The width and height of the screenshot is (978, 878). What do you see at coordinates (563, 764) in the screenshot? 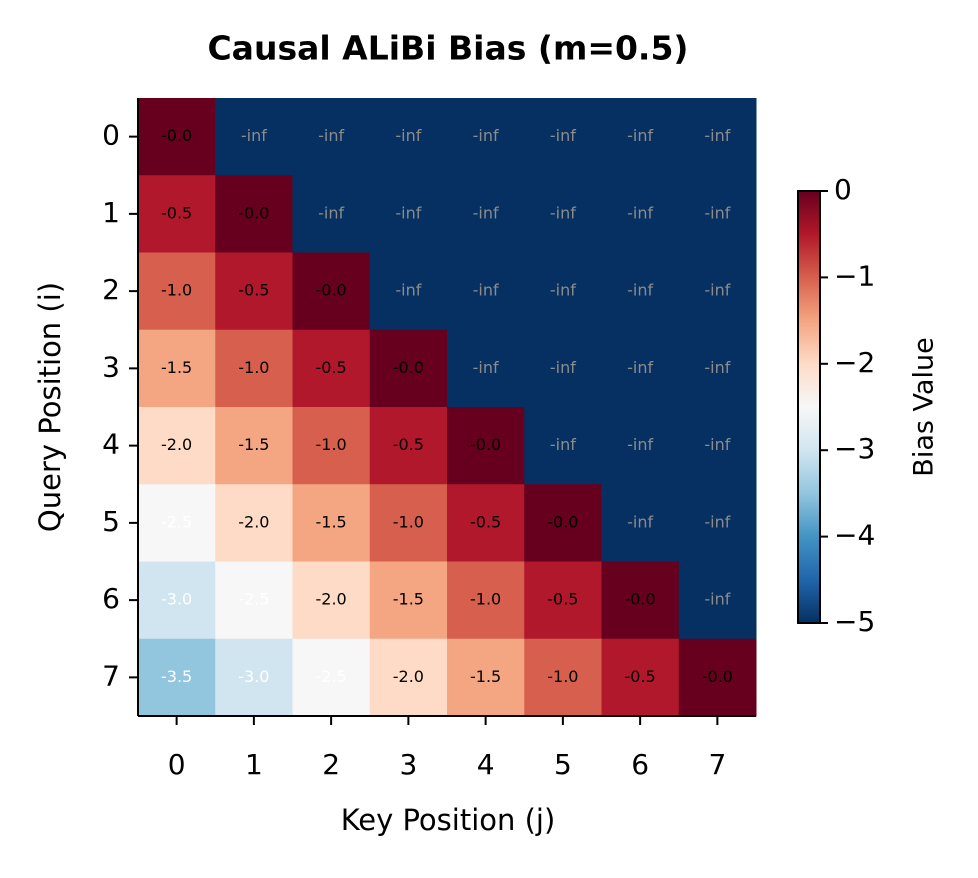
I see `x-tick-label: 5` at bounding box center [563, 764].